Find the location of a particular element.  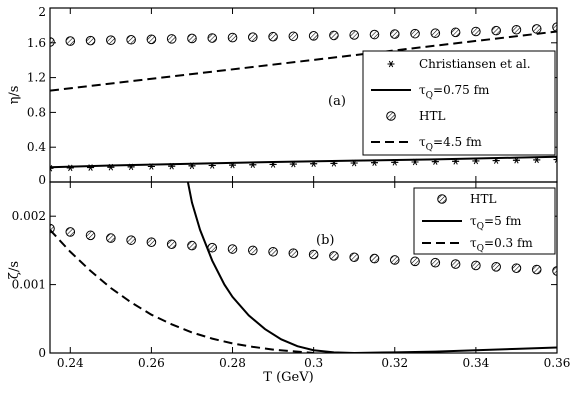

legend: HTL τQ=5 fm τQ=0.3 fm is located at coordinates (484, 221).